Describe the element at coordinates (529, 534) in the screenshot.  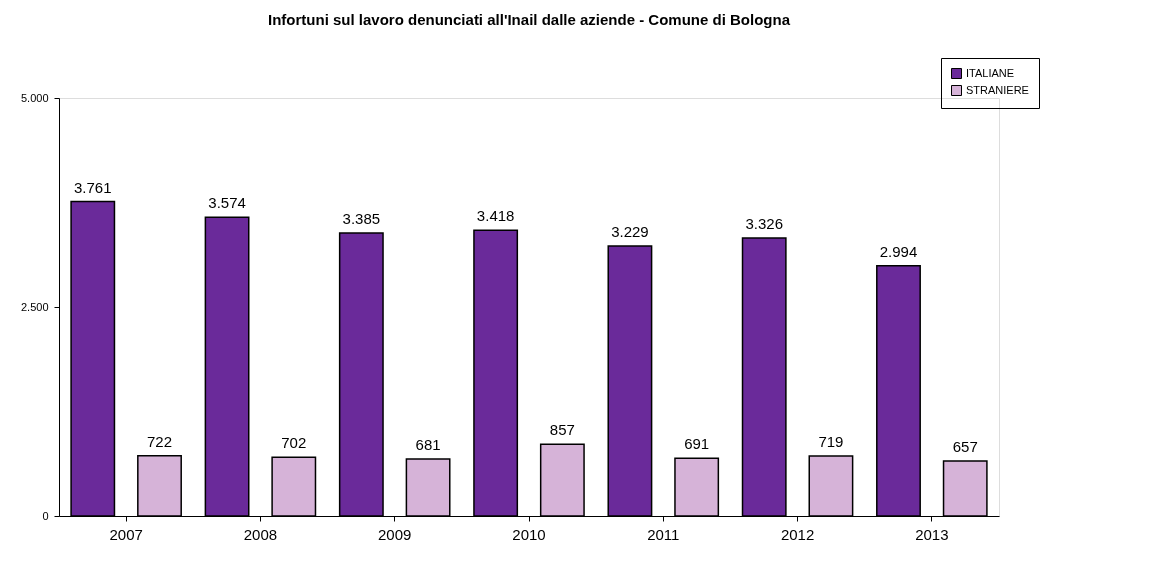
I see `x-tick-label: 2010` at that location.